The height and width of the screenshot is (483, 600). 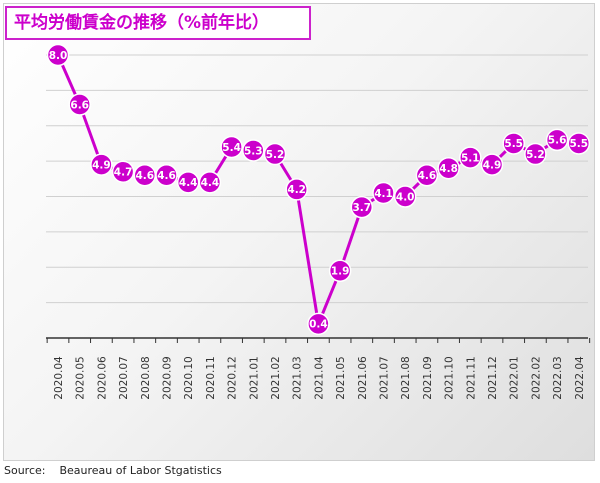 I want to click on x-tick-label: 2021.07, so click(x=385, y=377).